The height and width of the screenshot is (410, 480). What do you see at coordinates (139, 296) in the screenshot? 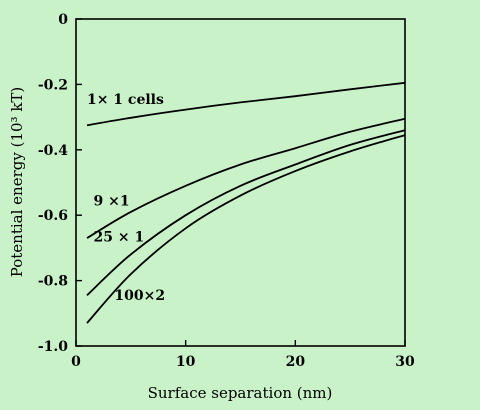
I see `series-label-3: 100×2` at bounding box center [139, 296].